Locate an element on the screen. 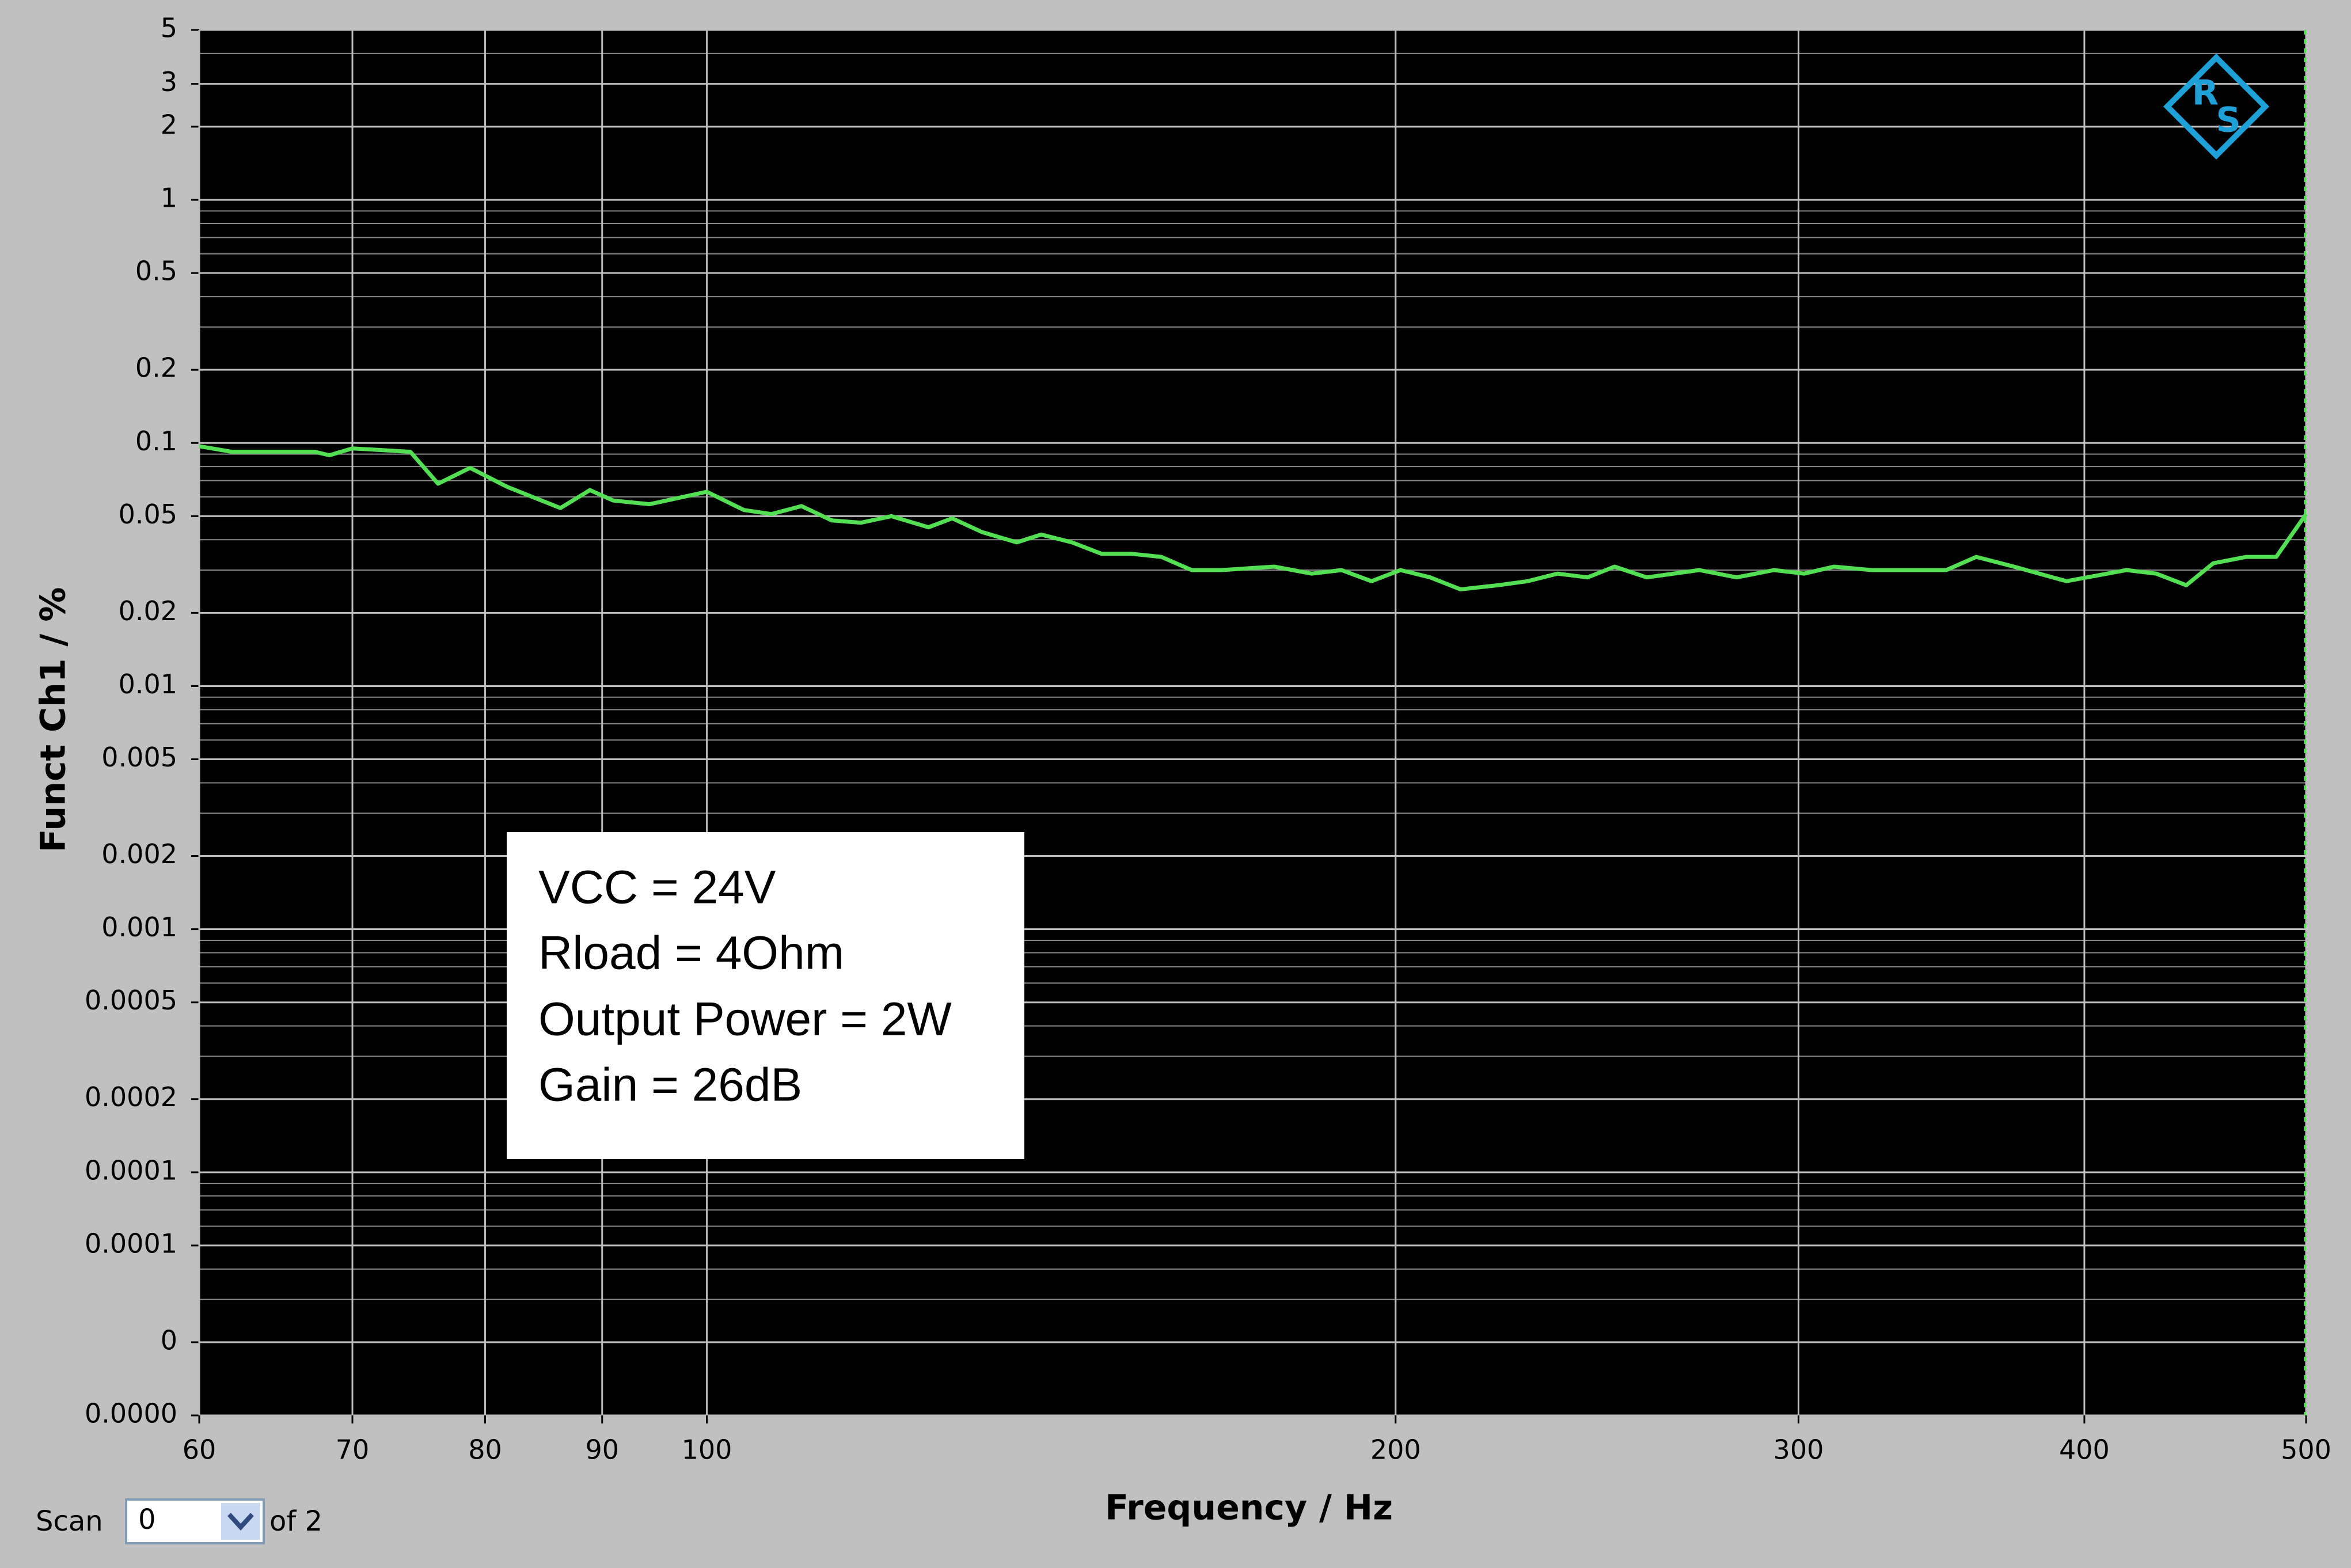 The image size is (2351, 1568). x-tick-label: 100 is located at coordinates (707, 1450).